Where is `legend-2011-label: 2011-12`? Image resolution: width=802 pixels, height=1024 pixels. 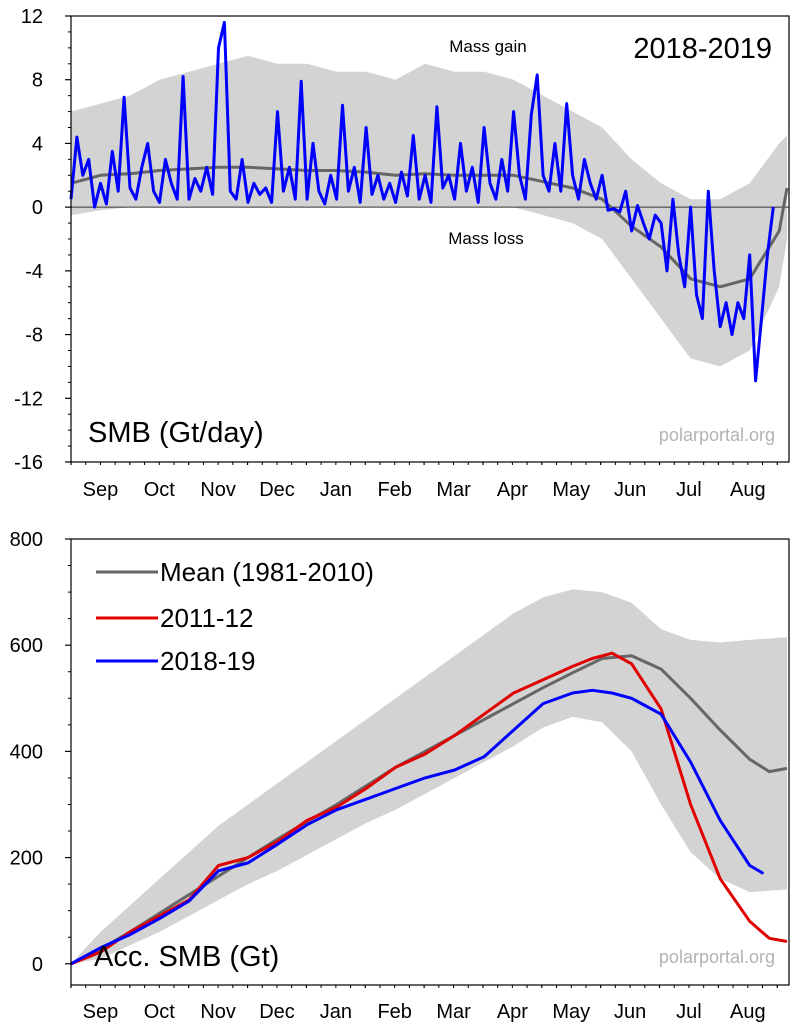 legend-2011-label: 2011-12 is located at coordinates (207, 618).